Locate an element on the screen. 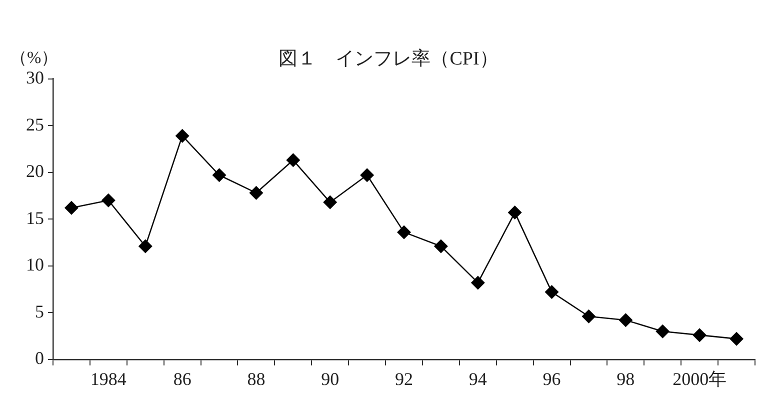 The image size is (773, 403). y-tick-label: 0 is located at coordinates (39, 358).